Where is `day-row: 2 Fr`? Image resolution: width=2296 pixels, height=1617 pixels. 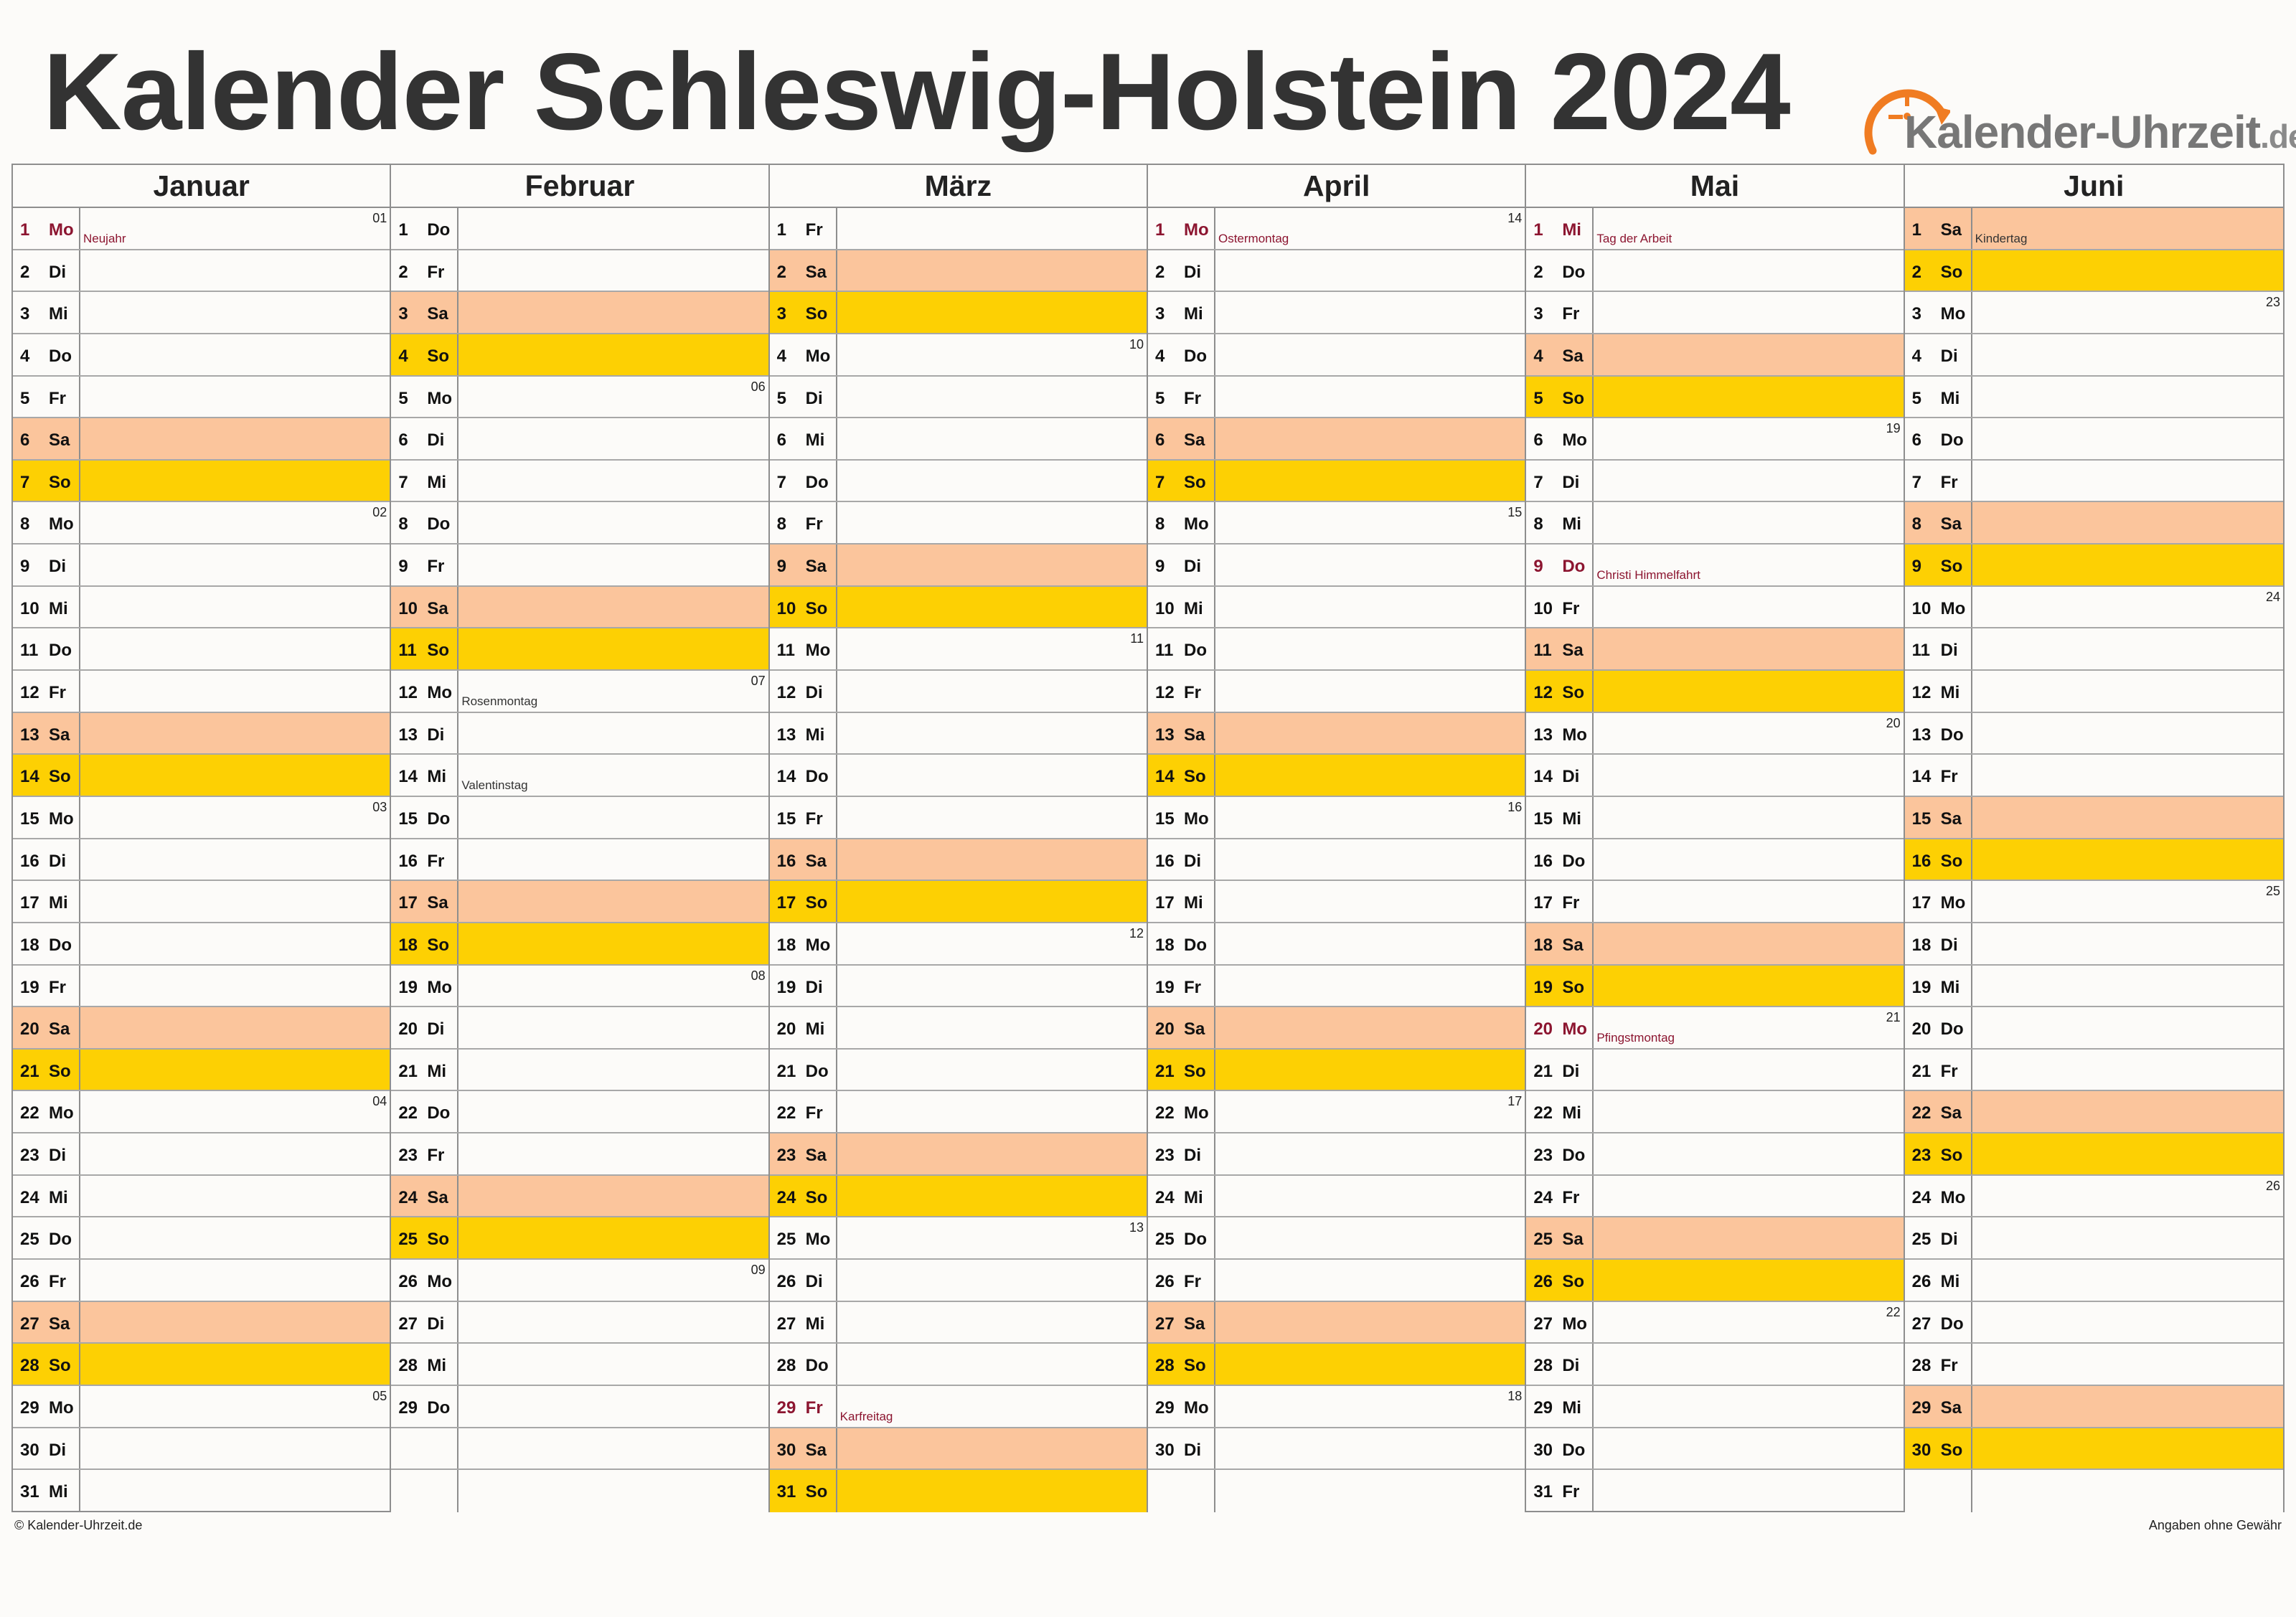 day-row: 2 Fr is located at coordinates (580, 271).